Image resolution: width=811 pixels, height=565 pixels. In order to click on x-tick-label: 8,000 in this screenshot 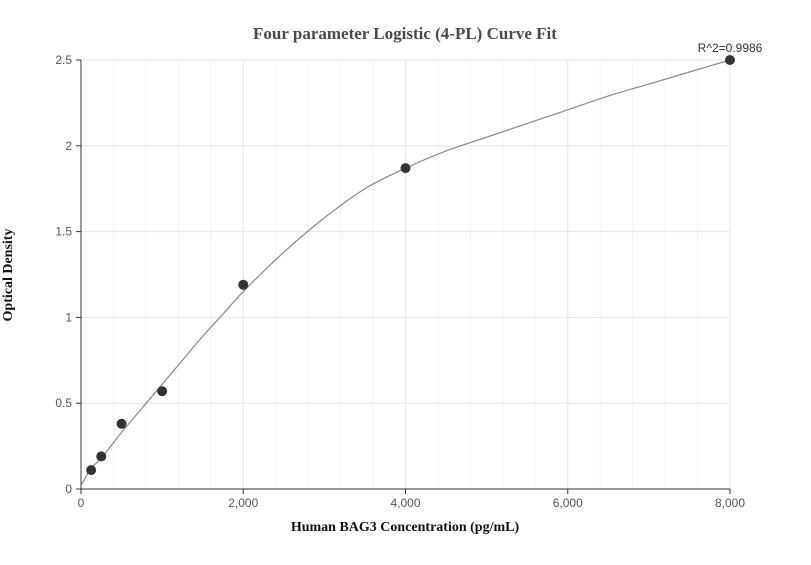, I will do `click(730, 503)`.